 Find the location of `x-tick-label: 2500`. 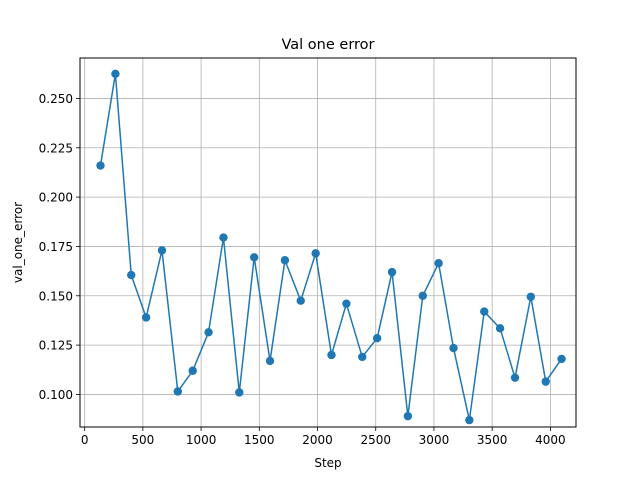

x-tick-label: 2500 is located at coordinates (375, 440).